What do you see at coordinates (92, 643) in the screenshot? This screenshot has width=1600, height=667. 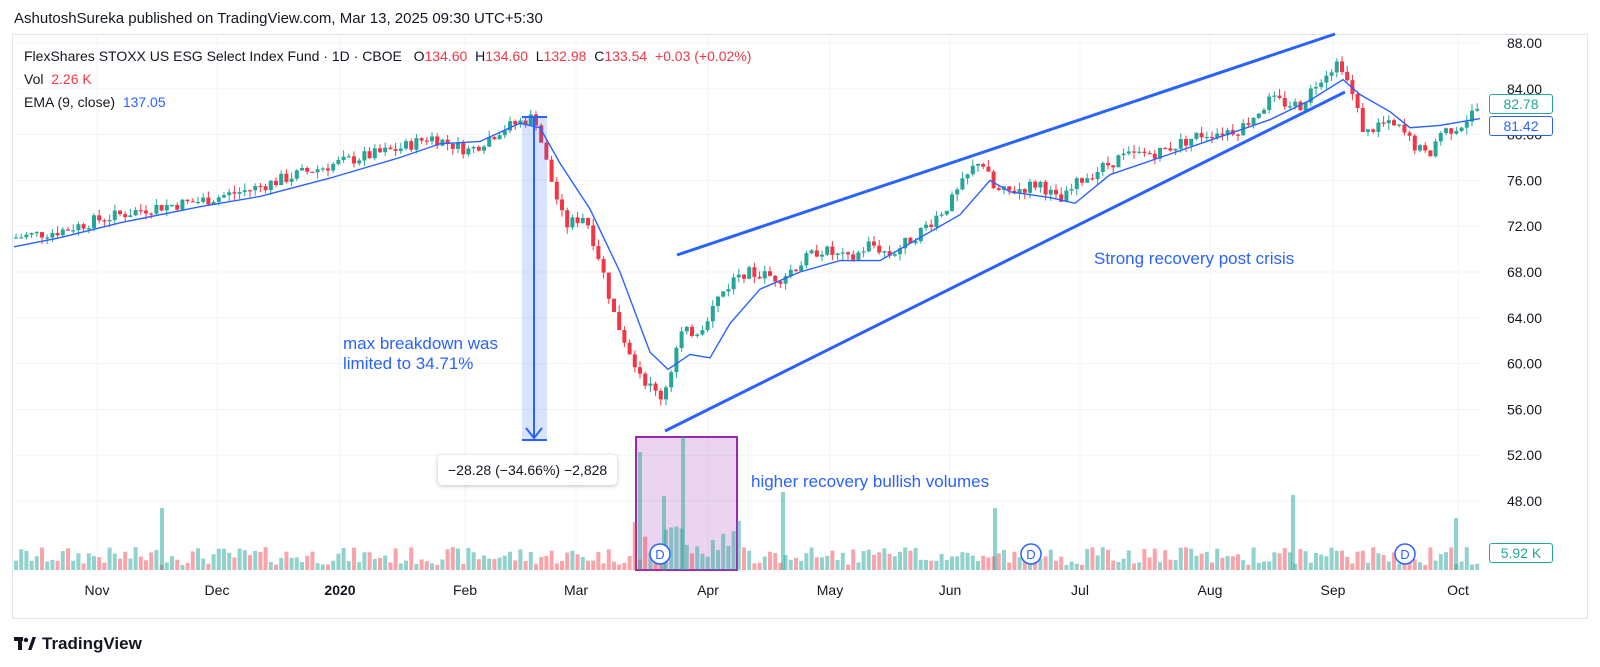 I see `brand-name: TradingView` at bounding box center [92, 643].